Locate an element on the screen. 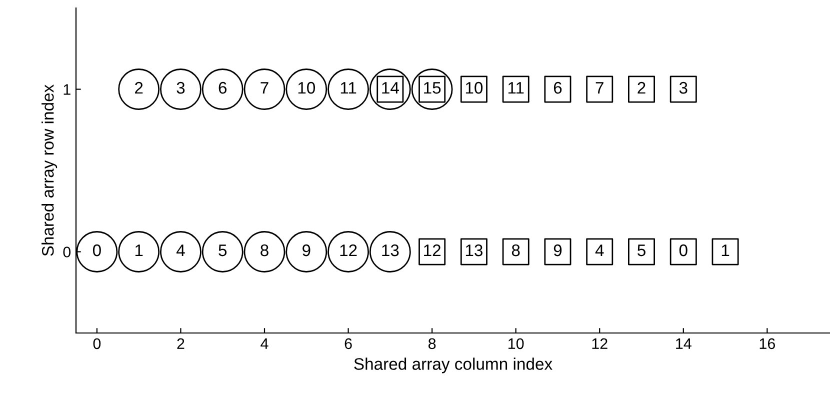 The width and height of the screenshot is (830, 394). x-tick-label: 14 is located at coordinates (684, 343).